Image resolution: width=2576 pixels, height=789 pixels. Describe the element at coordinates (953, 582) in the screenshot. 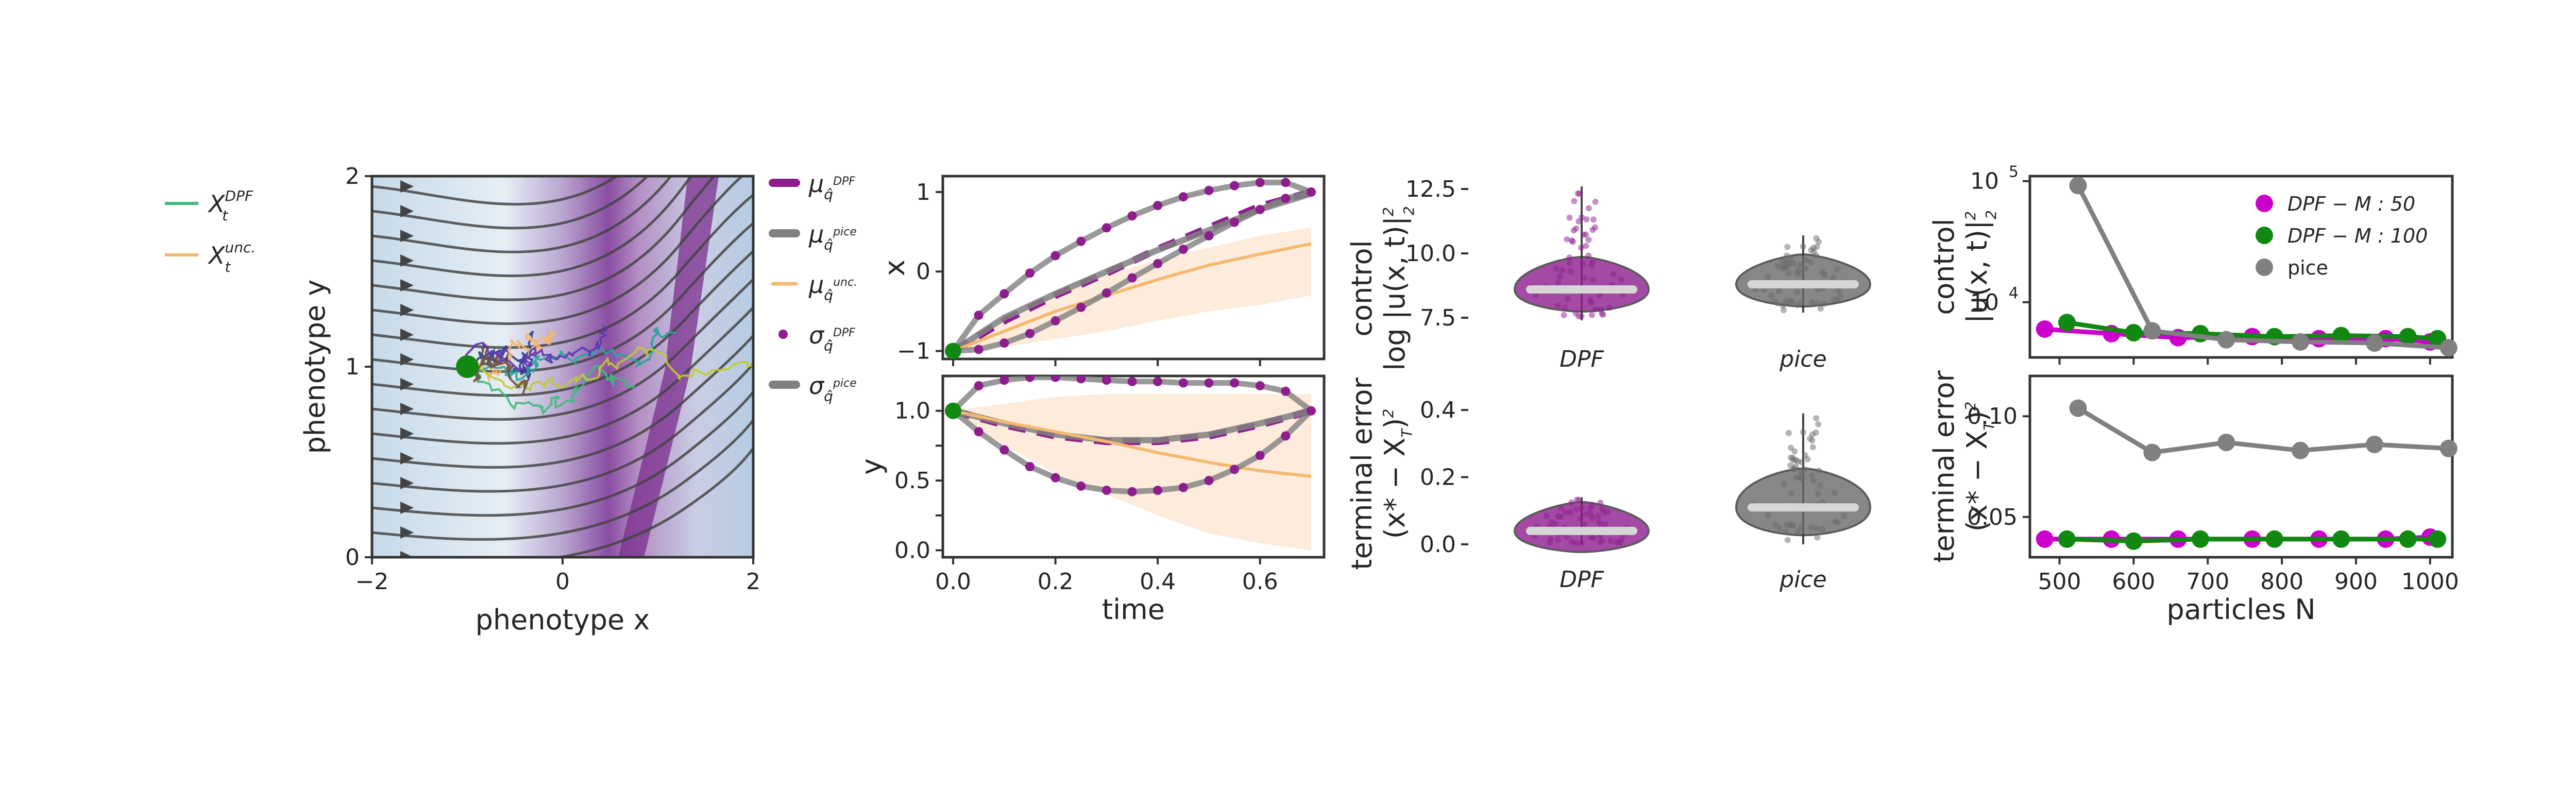

I see `panel-c-xtick-label: 0.0` at that location.